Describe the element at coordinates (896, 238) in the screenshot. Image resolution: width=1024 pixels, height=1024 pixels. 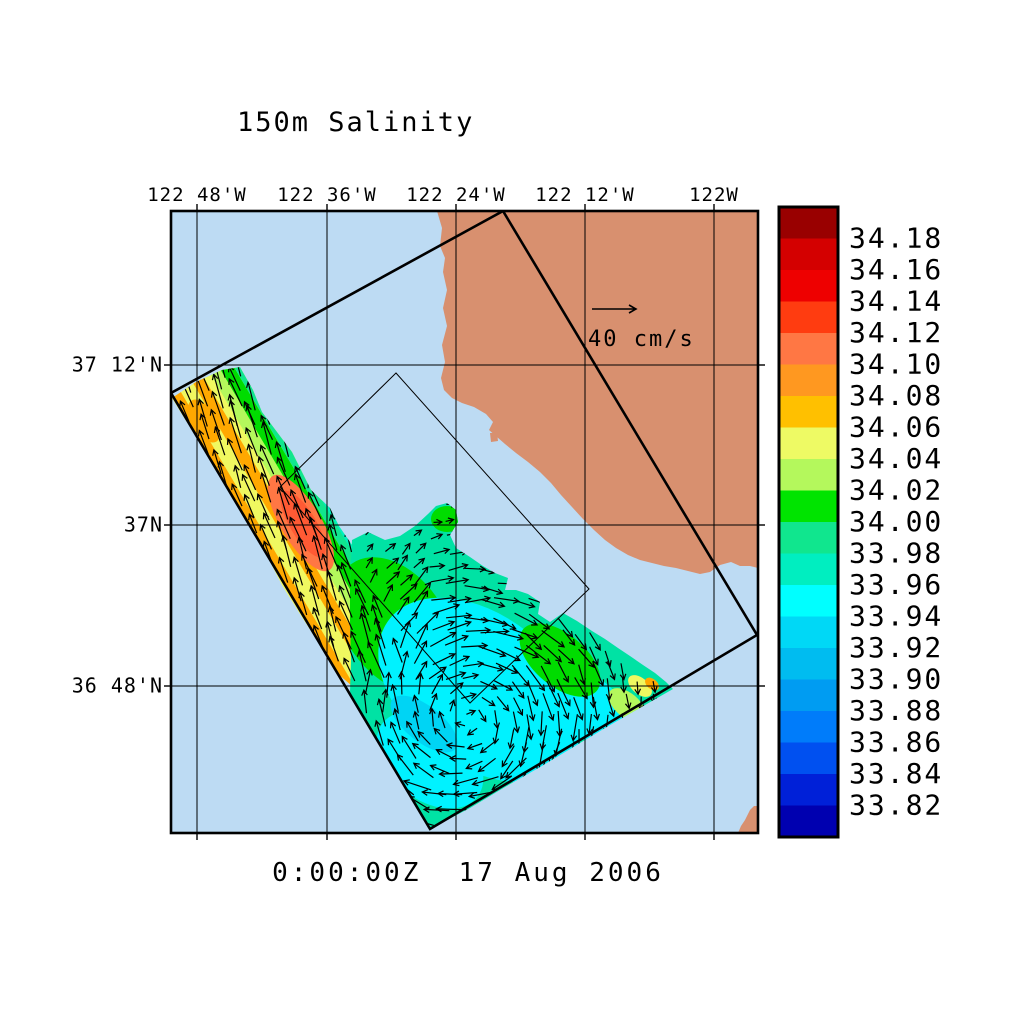
I see `colorbar-label: 34.18` at that location.